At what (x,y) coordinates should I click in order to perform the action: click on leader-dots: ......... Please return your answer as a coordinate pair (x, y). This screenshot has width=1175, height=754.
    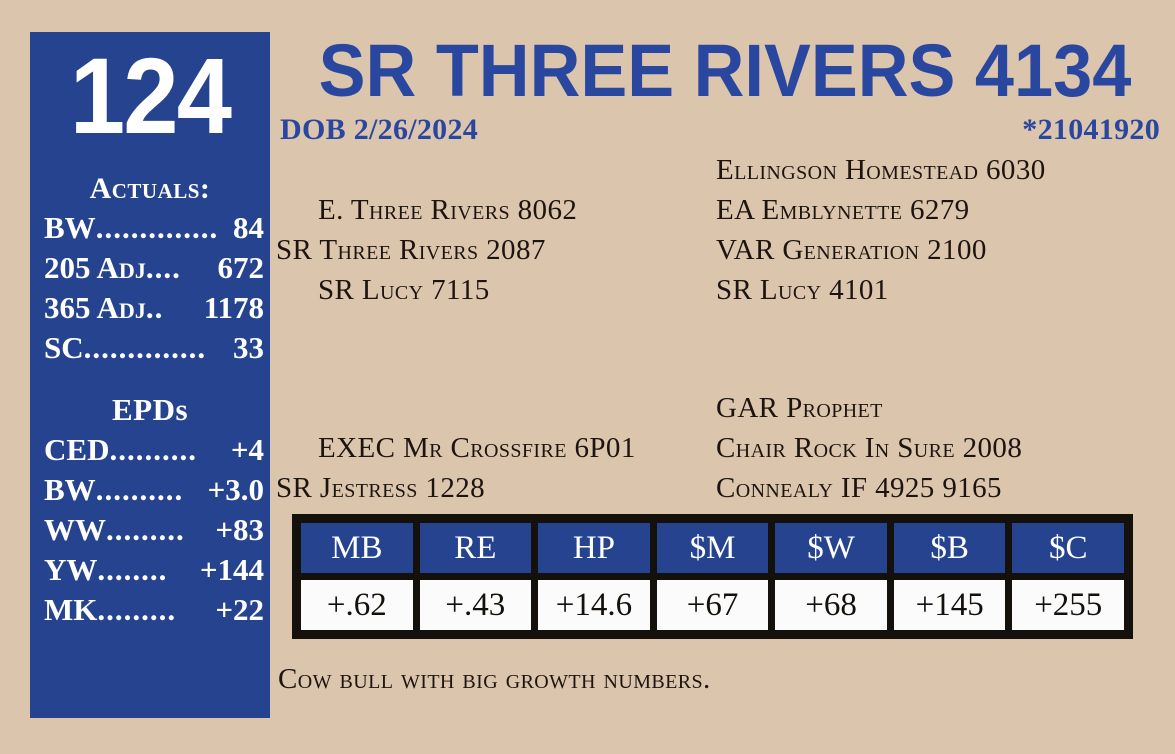
    Looking at the image, I should click on (132, 569).